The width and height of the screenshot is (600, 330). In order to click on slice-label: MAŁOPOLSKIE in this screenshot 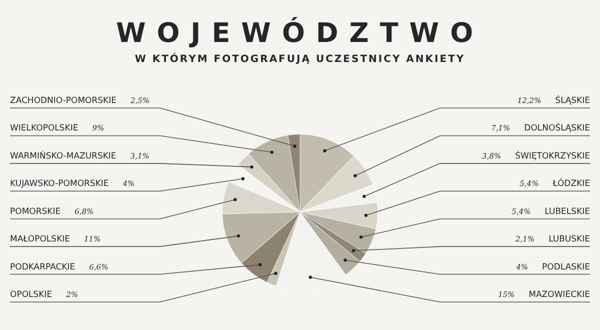, I will do `click(40, 239)`.